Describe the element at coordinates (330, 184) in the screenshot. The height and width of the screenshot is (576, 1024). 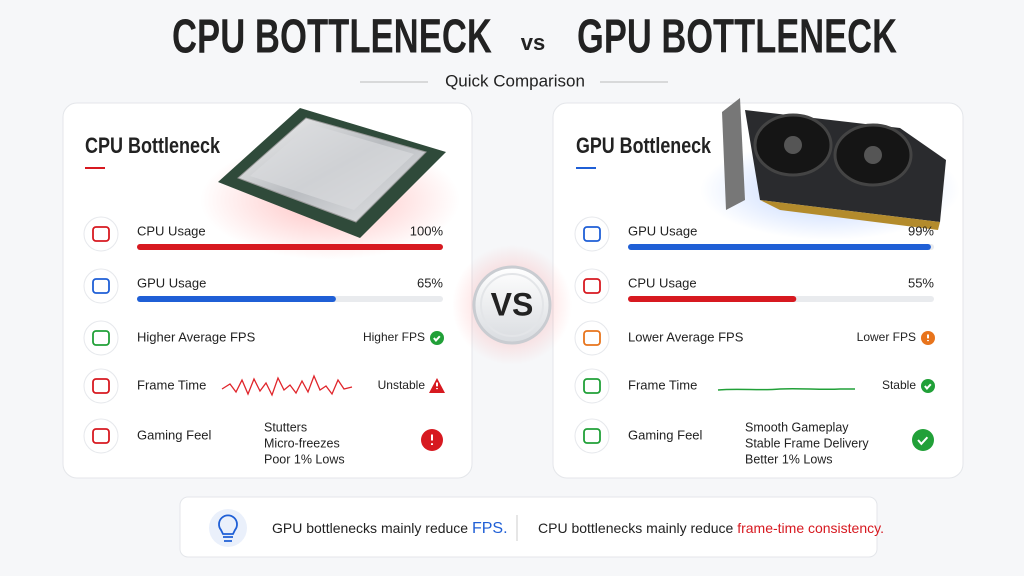
I see `cpu-image` at that location.